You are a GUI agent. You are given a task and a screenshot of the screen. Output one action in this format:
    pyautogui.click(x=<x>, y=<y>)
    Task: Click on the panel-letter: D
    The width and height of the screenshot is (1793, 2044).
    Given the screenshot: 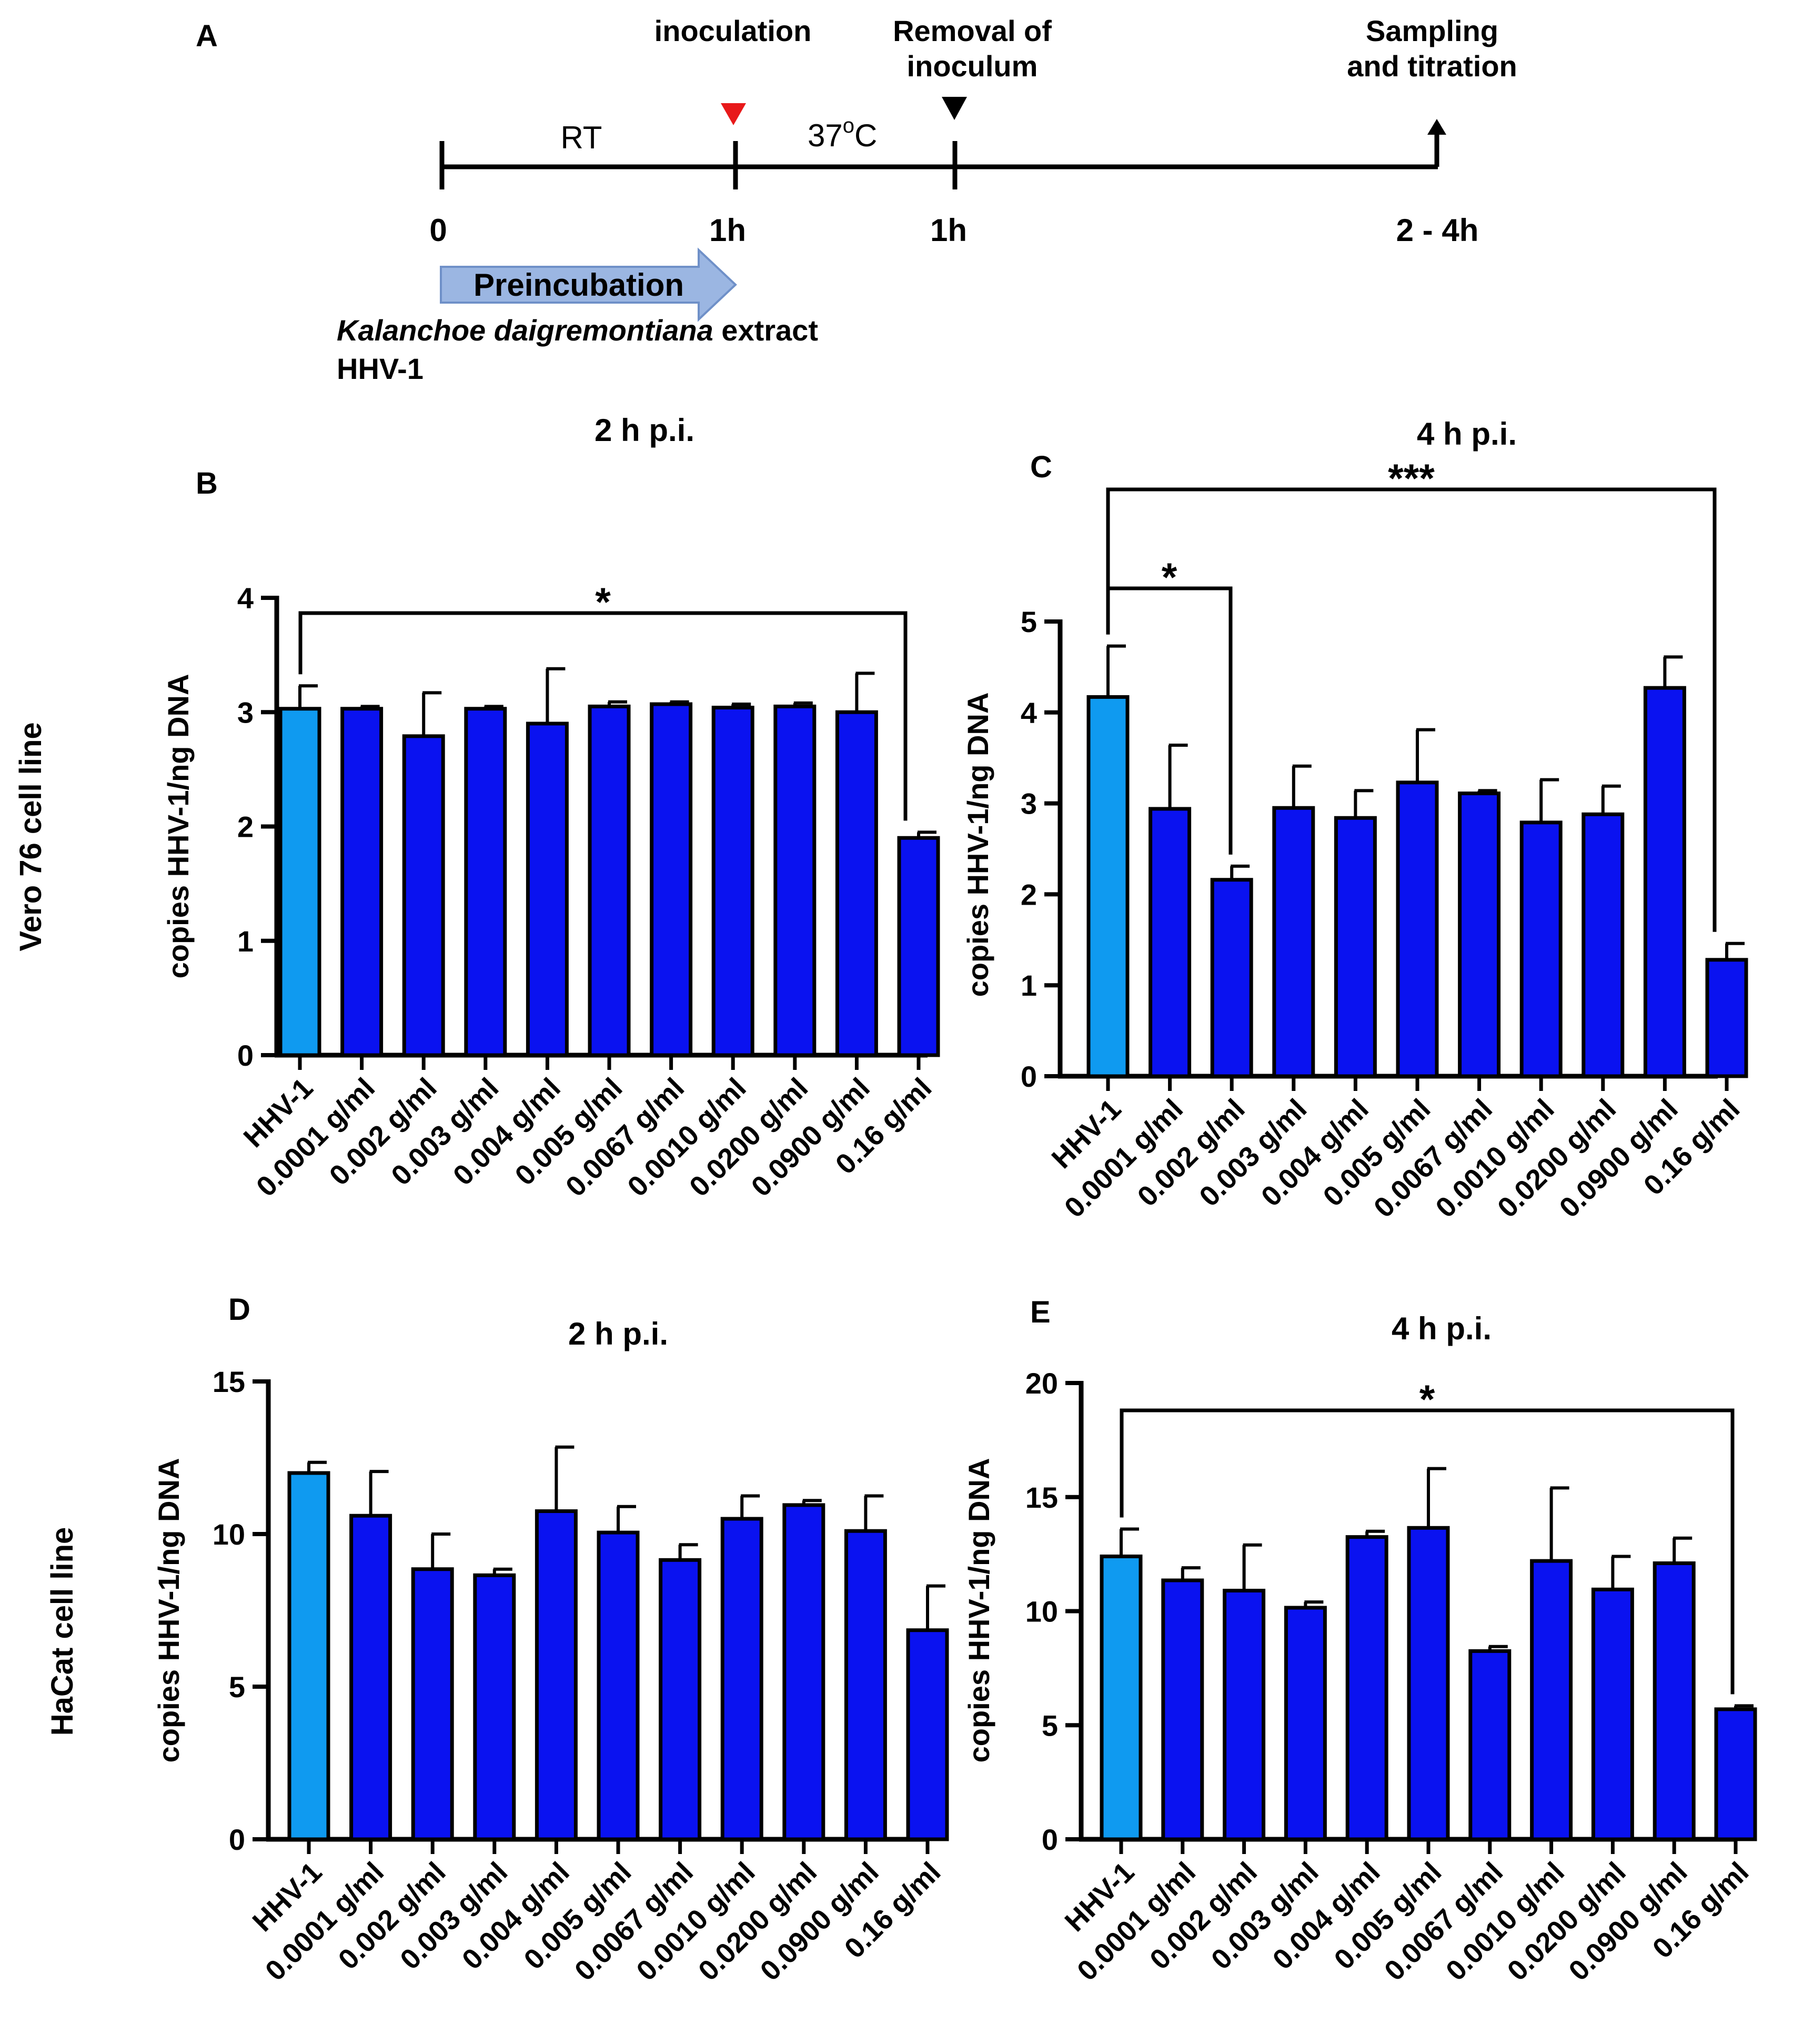 What is the action you would take?
    pyautogui.click(x=239, y=1309)
    